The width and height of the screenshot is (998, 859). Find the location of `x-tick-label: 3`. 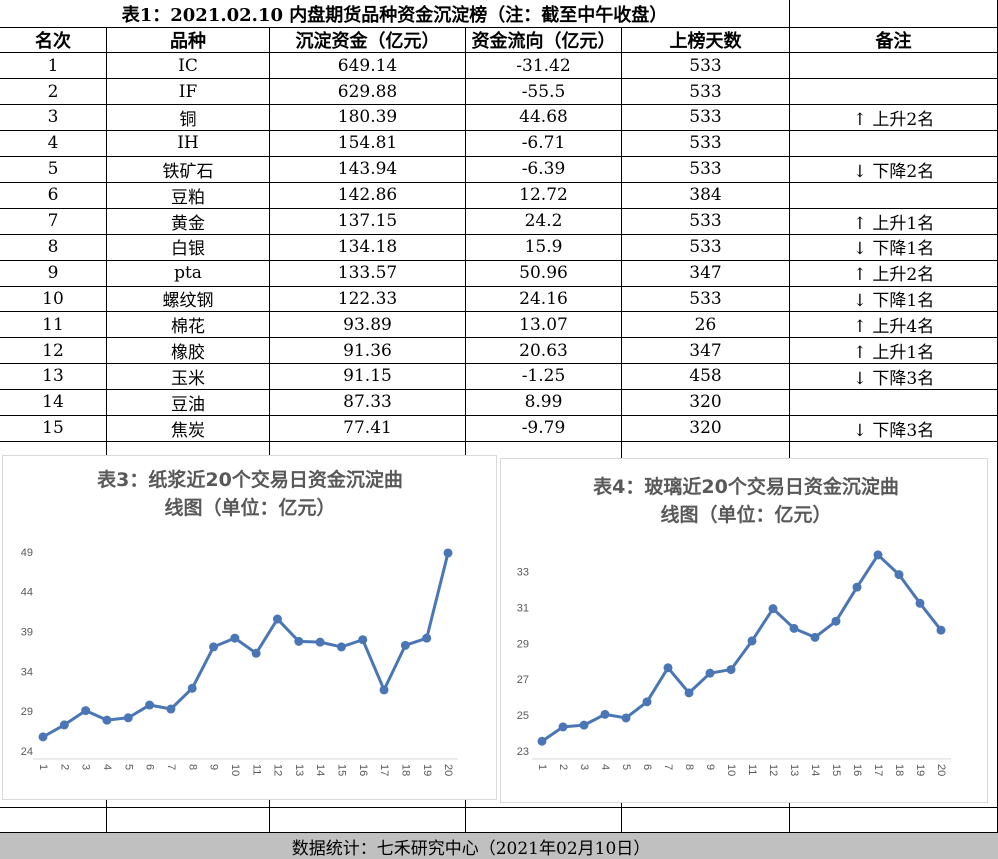

x-tick-label: 3 is located at coordinates (86, 767).